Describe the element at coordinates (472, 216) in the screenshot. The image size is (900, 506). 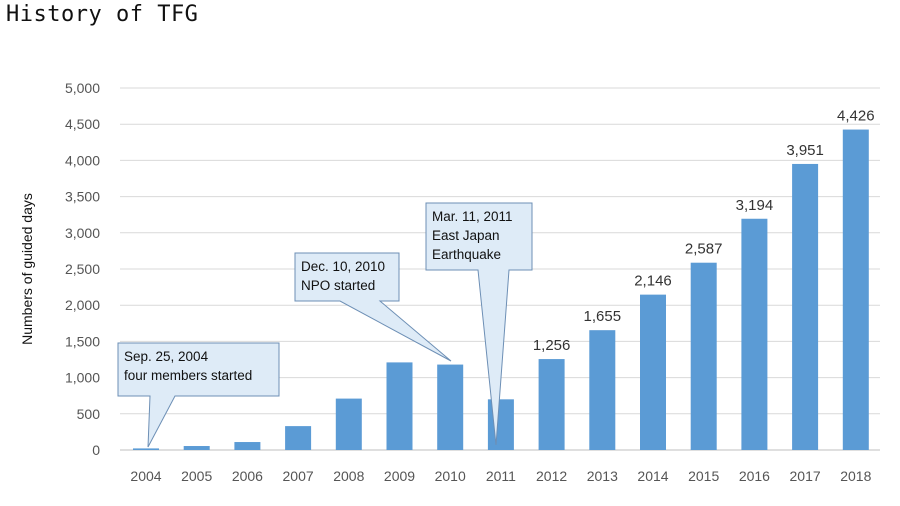
I see `callout-text: Mar. 11, 2011` at that location.